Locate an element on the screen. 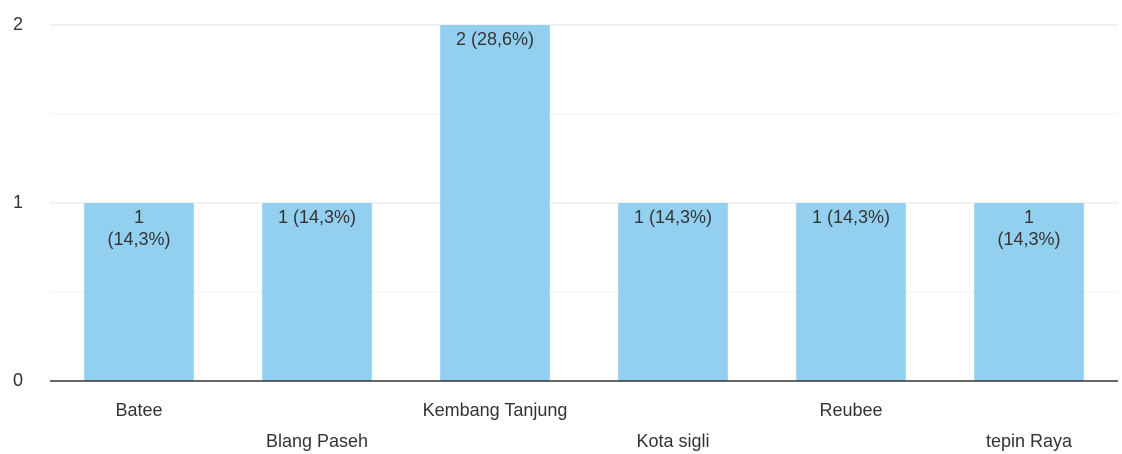 The width and height of the screenshot is (1122, 454). y-tick-label: 0 is located at coordinates (18, 380).